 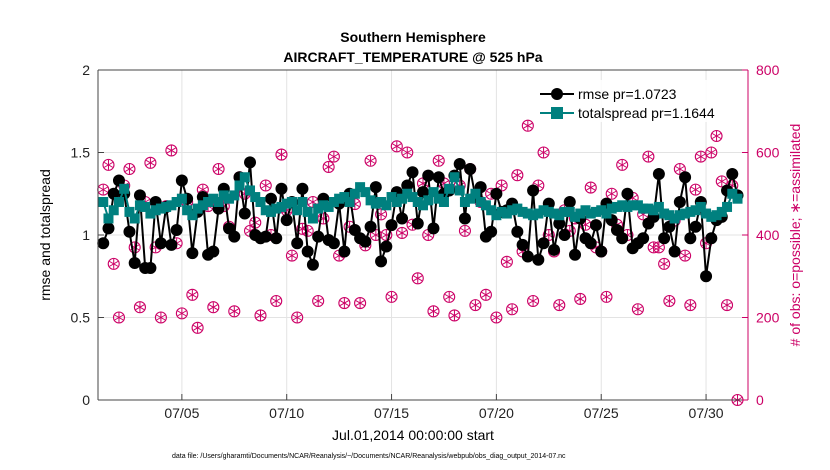 I want to click on y-tick-label: 1, so click(x=86, y=235).